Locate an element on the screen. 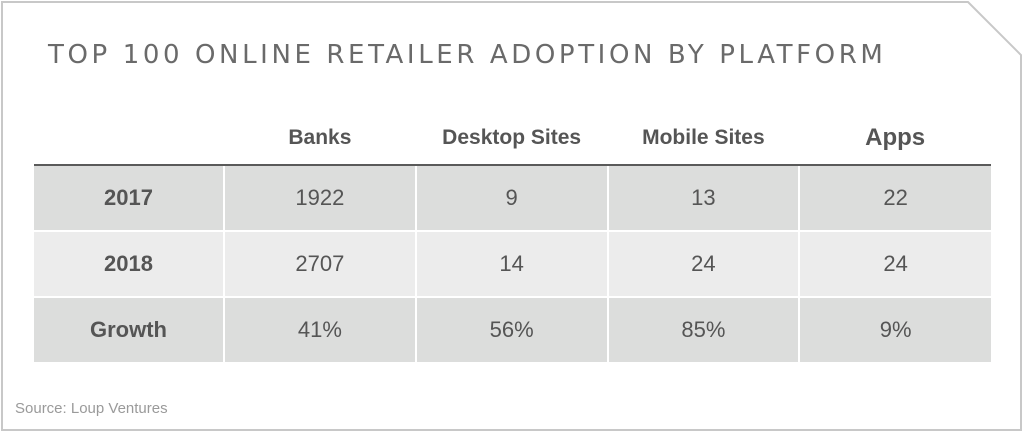 The height and width of the screenshot is (432, 1024). table-cell: 85% is located at coordinates (703, 329).